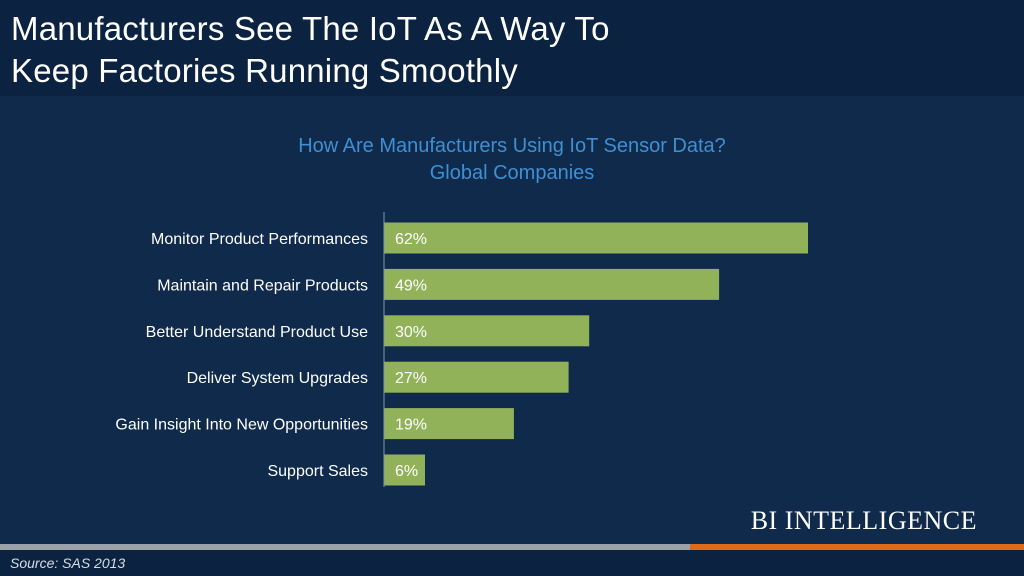  I want to click on bar-value-label: 19%, so click(411, 425).